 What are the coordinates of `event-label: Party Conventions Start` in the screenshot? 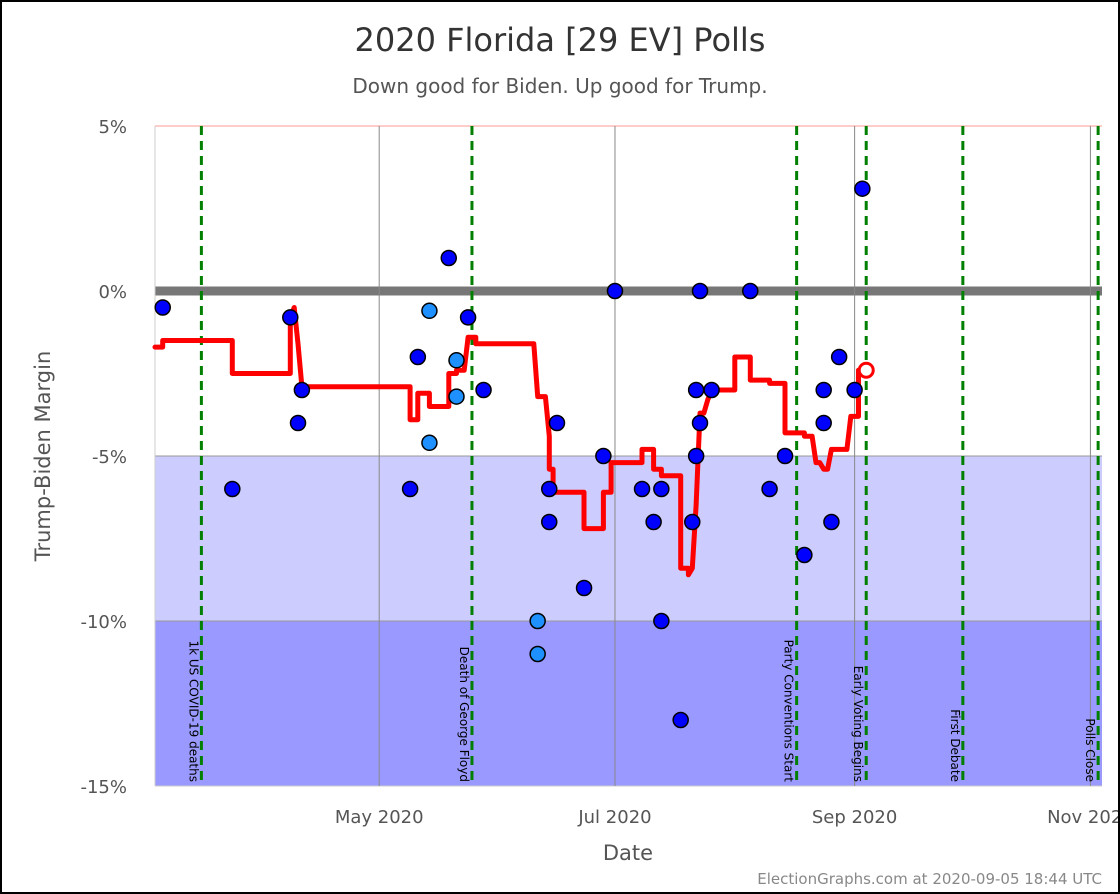 It's located at (789, 711).